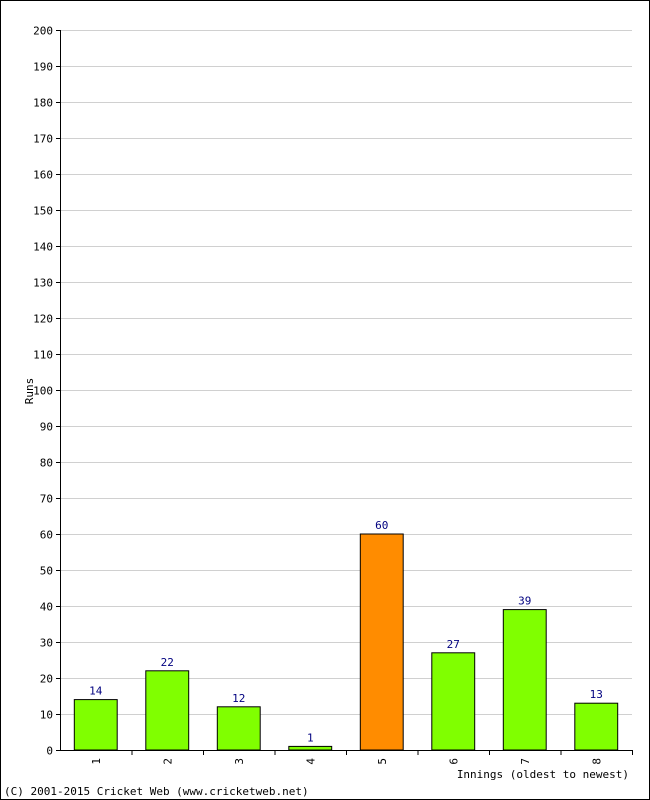 Image resolution: width=650 pixels, height=800 pixels. What do you see at coordinates (29, 391) in the screenshot?
I see `y-axis-label: Runs` at bounding box center [29, 391].